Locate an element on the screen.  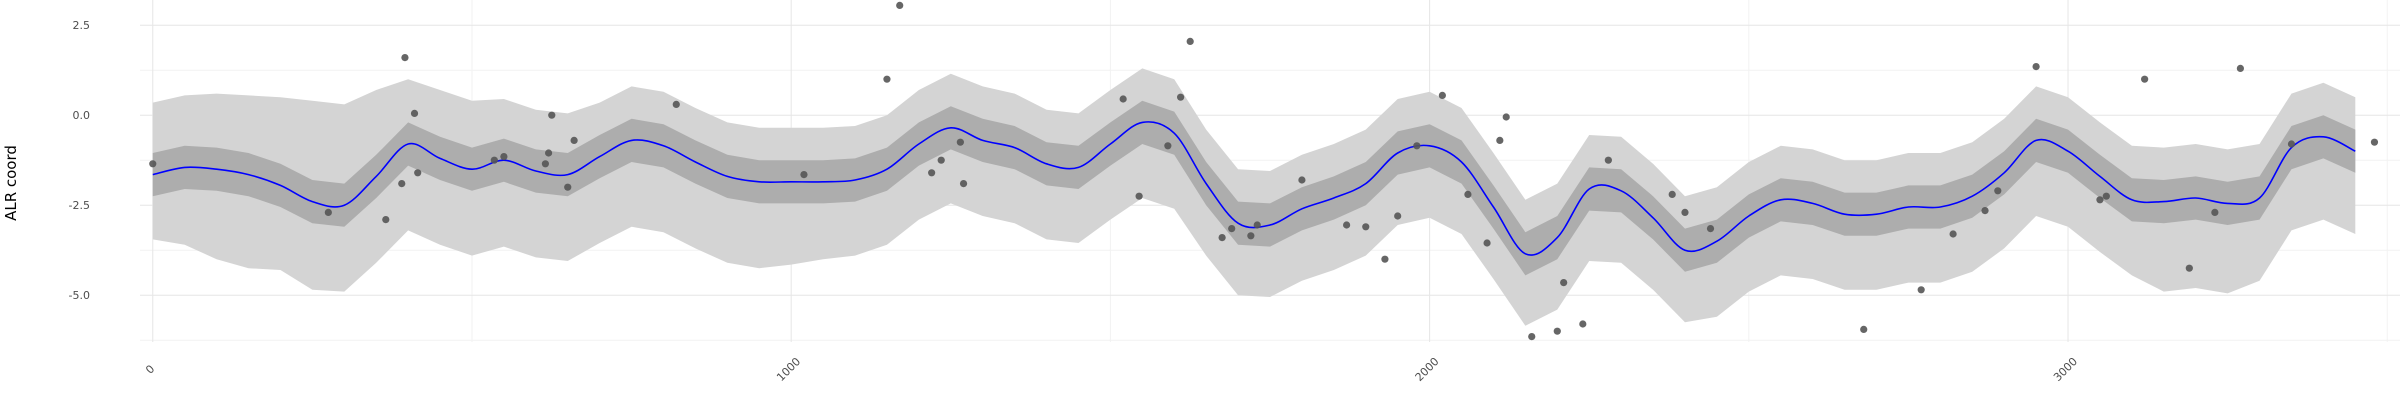
x-tick-label: 2000 is located at coordinates (1427, 369).